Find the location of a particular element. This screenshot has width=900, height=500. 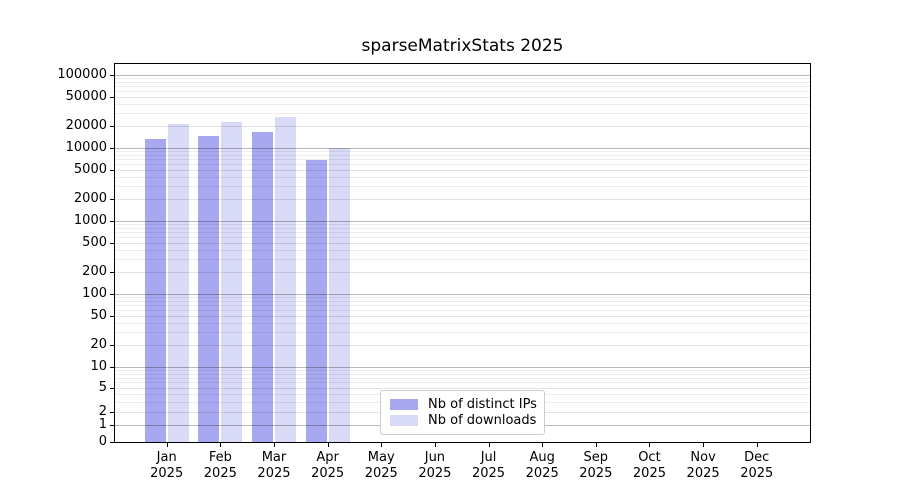

x-tick-mark-apr is located at coordinates (328, 445).